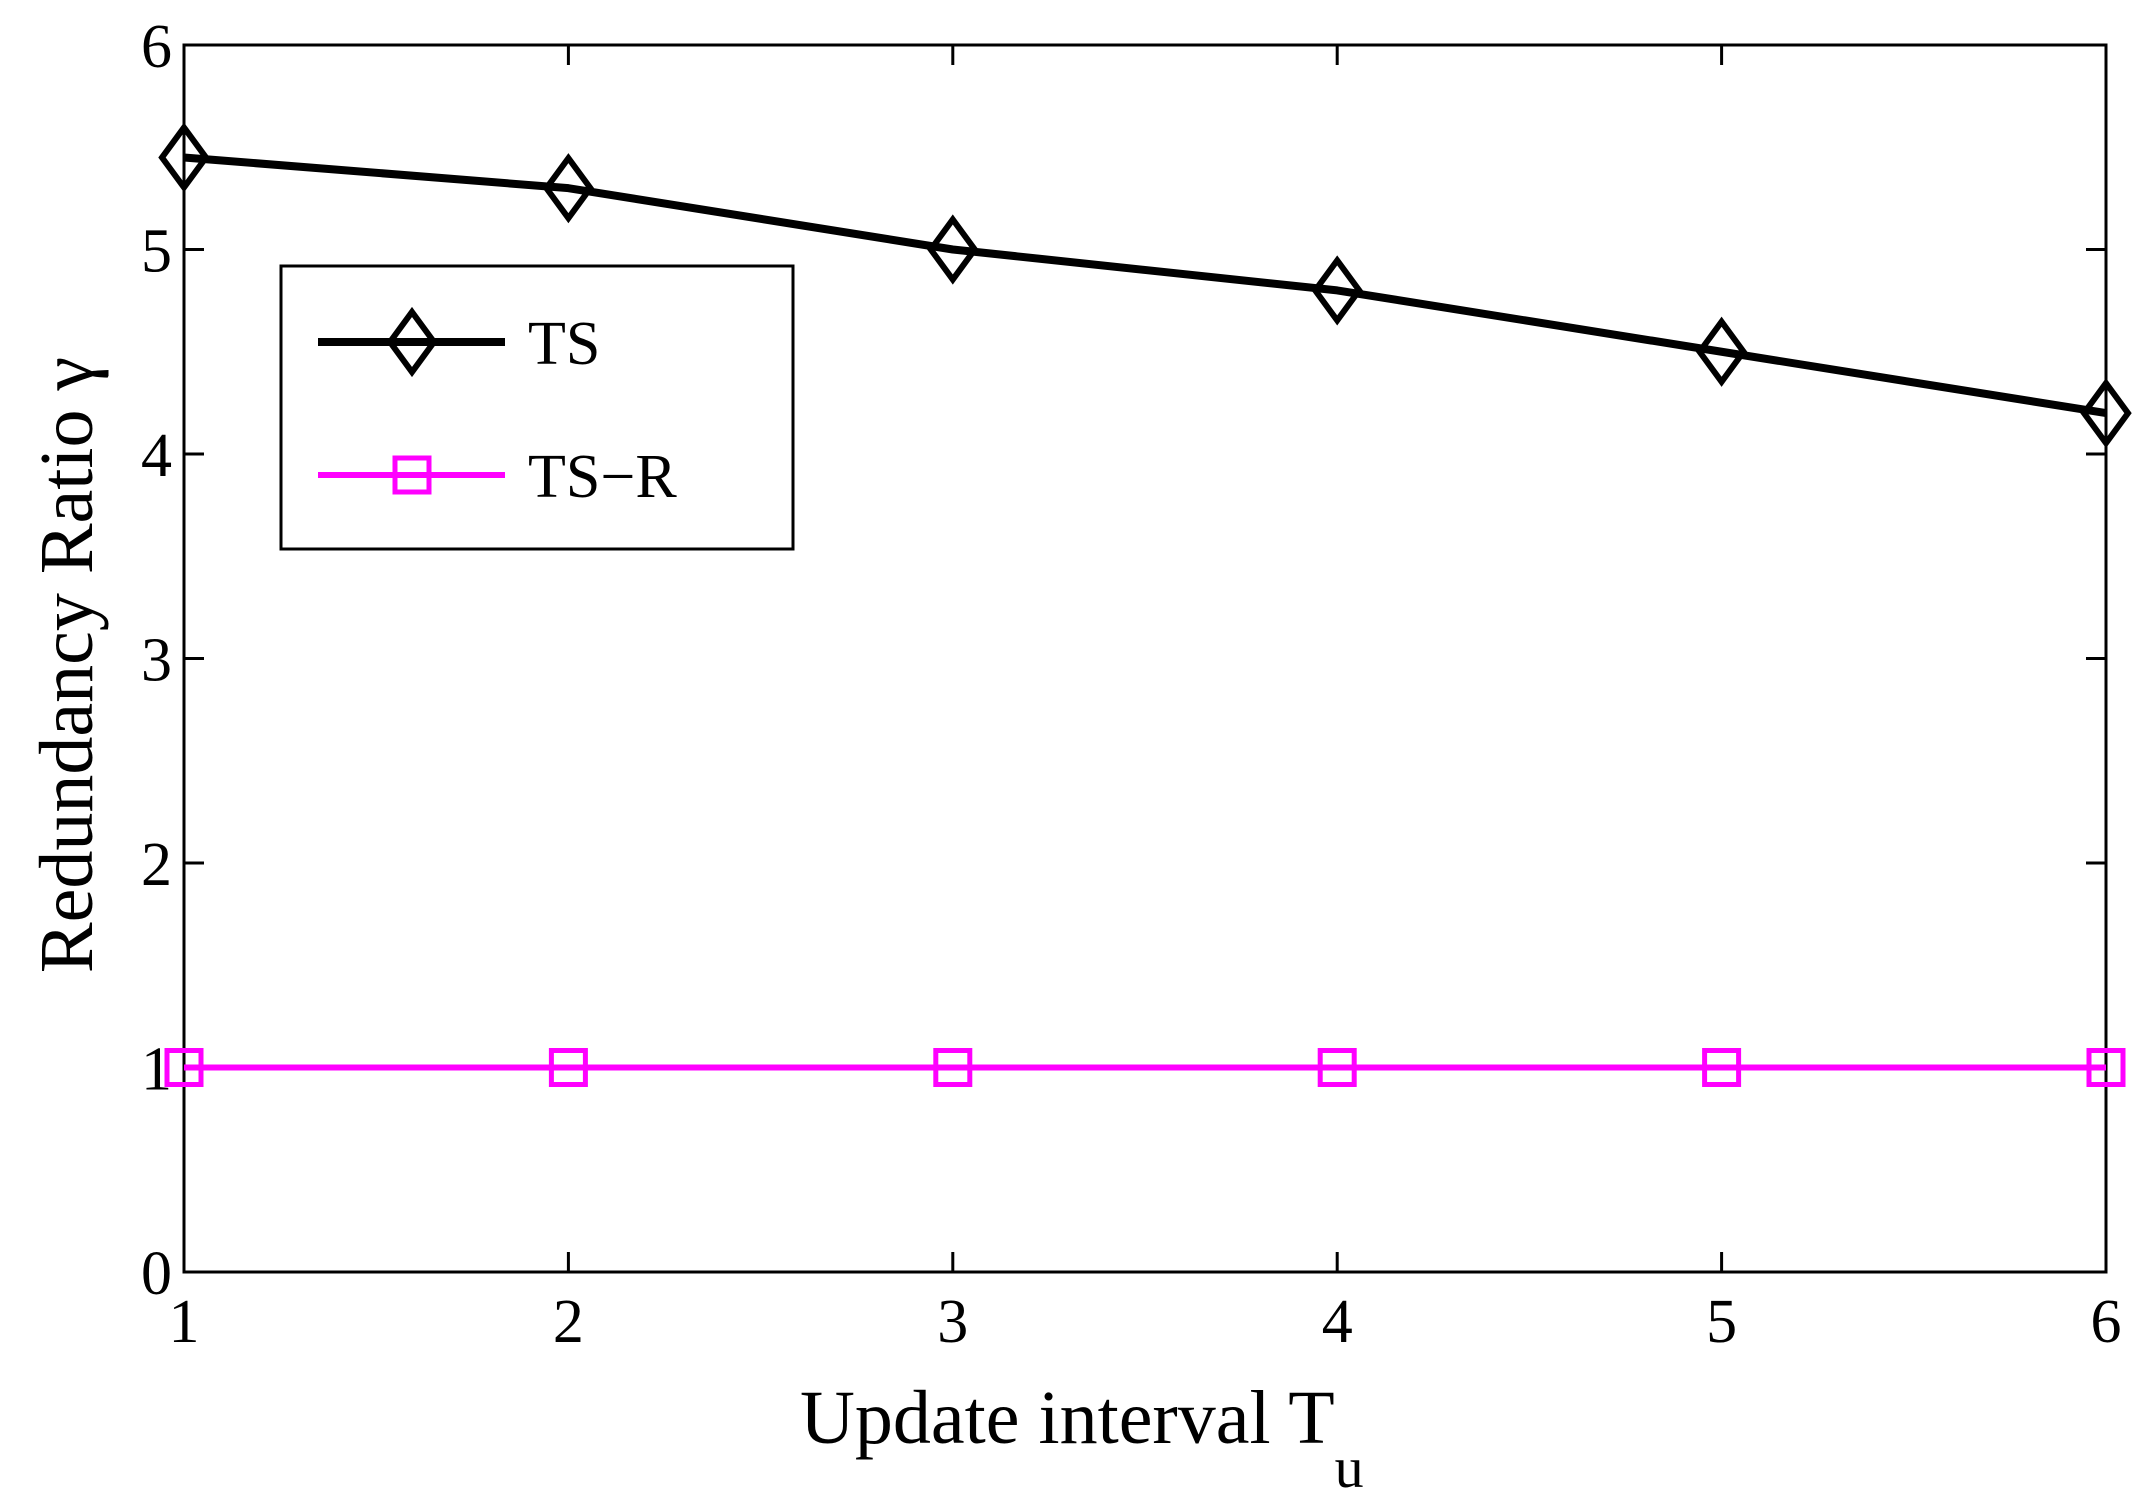  Describe the element at coordinates (2106, 1322) in the screenshot. I see `x-tick-label: 6` at that location.